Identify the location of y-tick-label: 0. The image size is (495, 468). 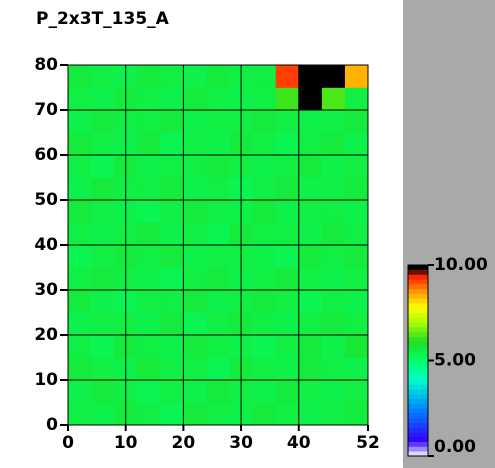
(52, 425).